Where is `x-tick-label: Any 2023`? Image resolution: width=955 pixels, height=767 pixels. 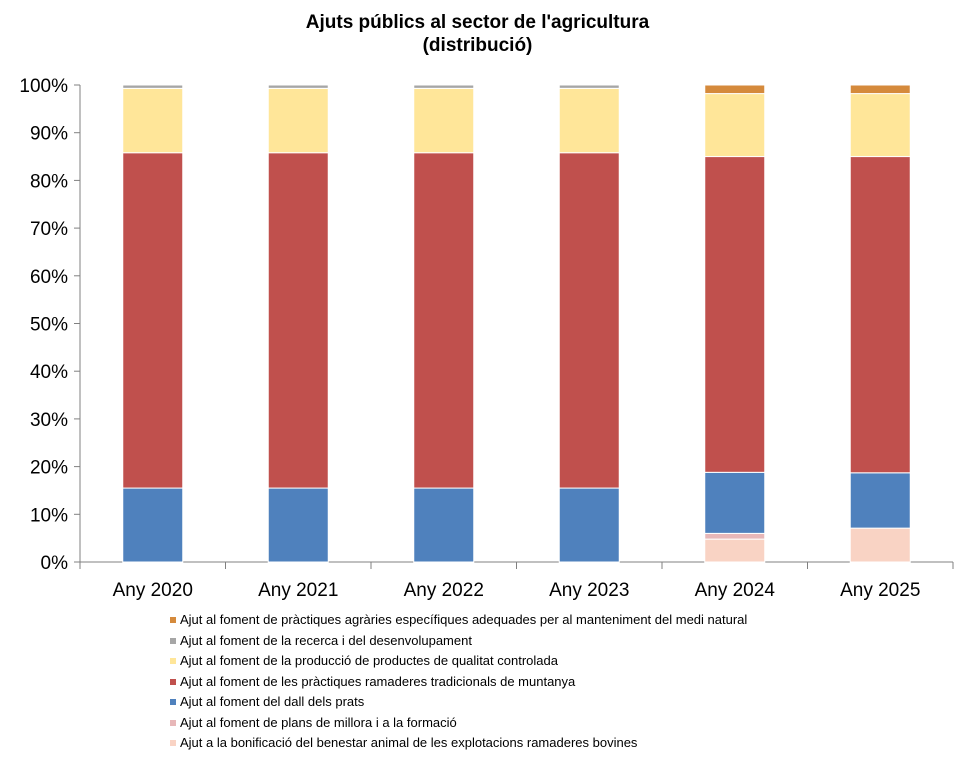
x-tick-label: Any 2023 is located at coordinates (589, 590).